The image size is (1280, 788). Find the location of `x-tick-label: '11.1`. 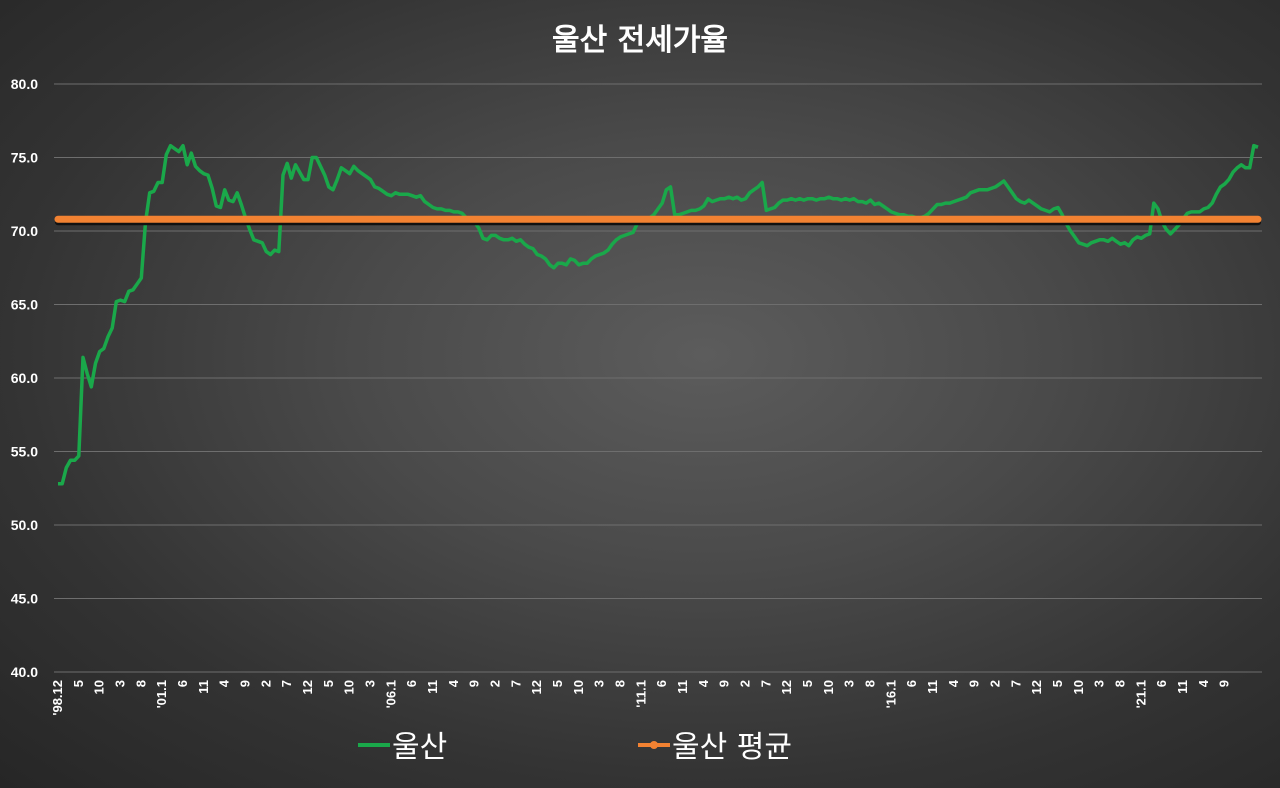

x-tick-label: '11.1 is located at coordinates (640, 694).